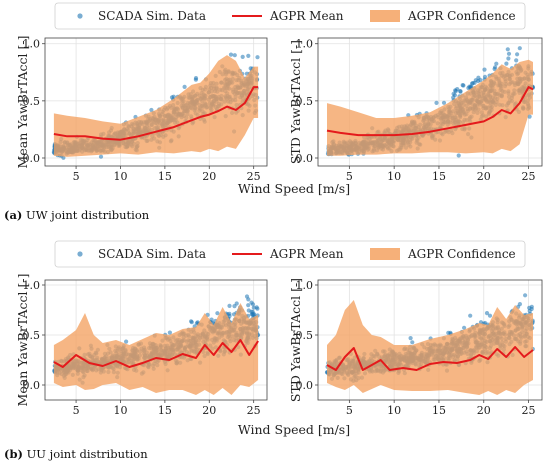  Describe the element at coordinates (88, 215) in the screenshot. I see `caption-a-text: UW joint distribution` at that location.